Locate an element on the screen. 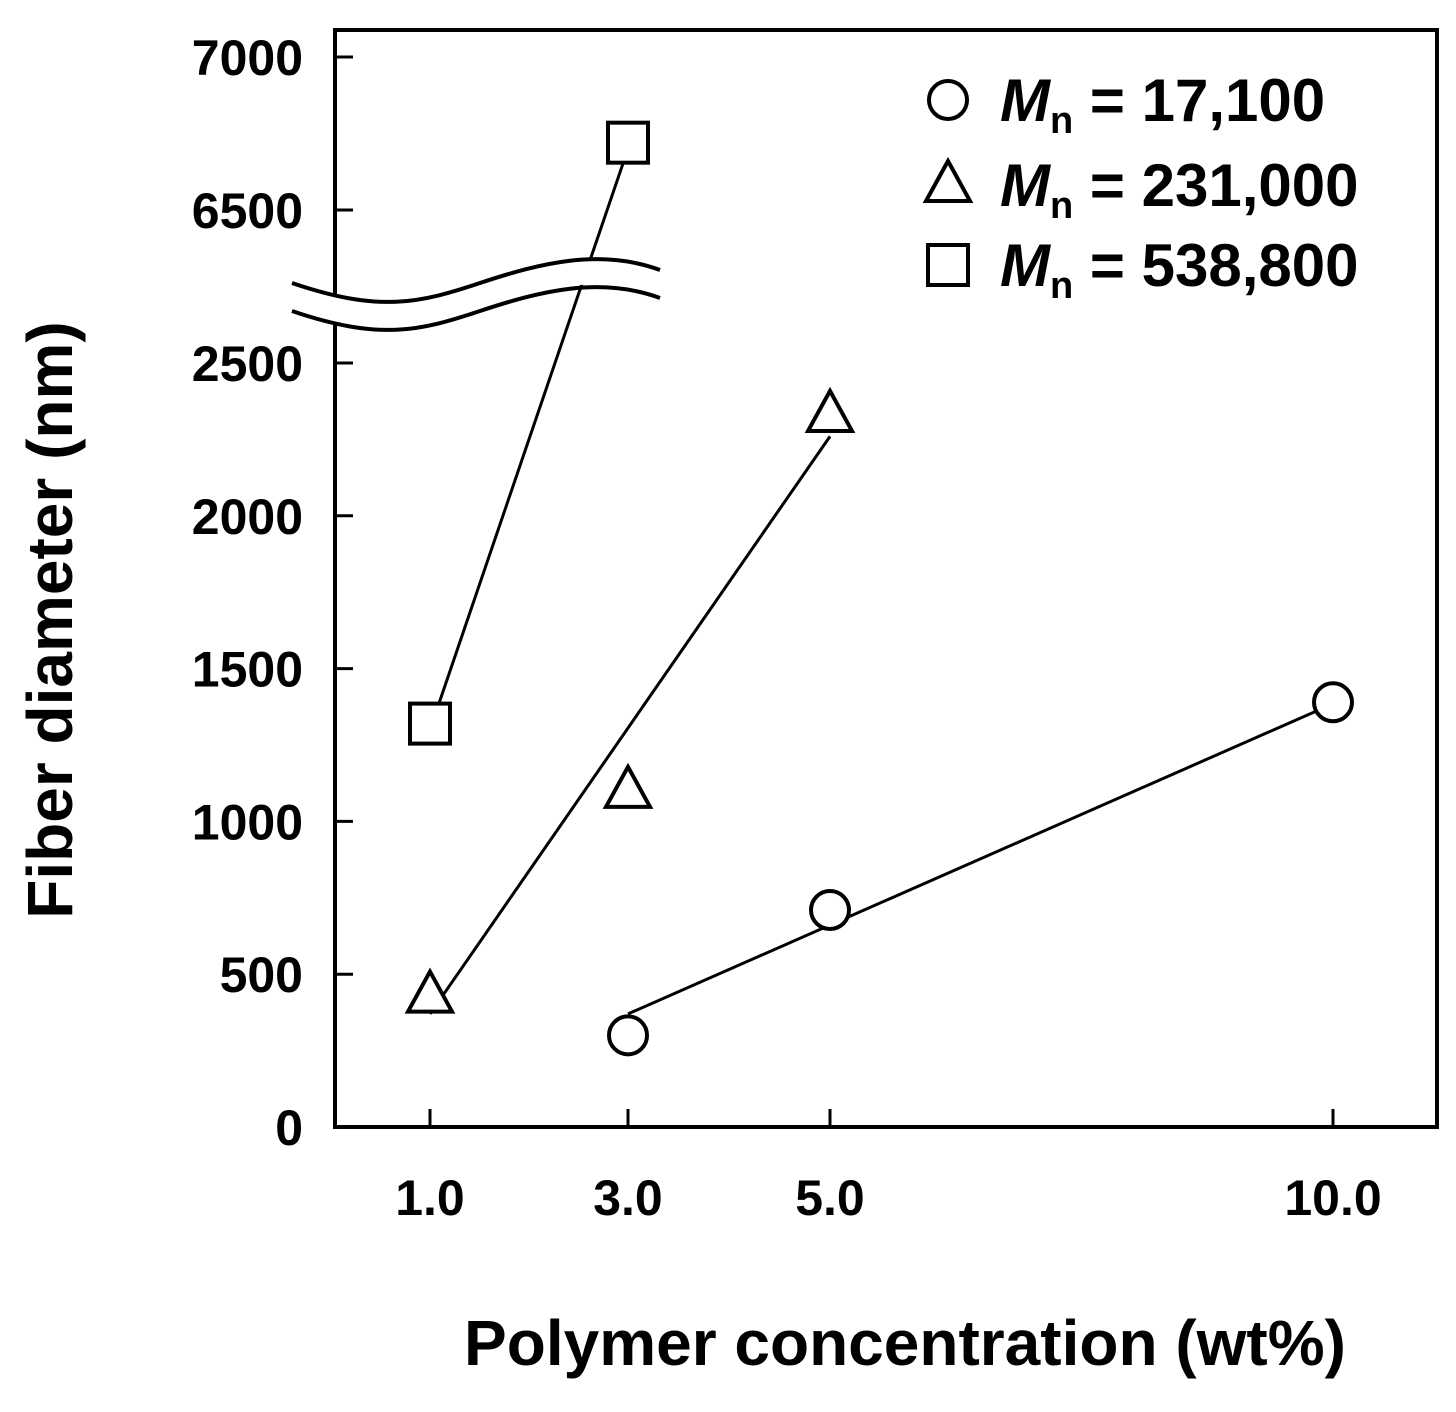  x-axis-title: Polymer concentration (wt%) is located at coordinates (905, 1343).